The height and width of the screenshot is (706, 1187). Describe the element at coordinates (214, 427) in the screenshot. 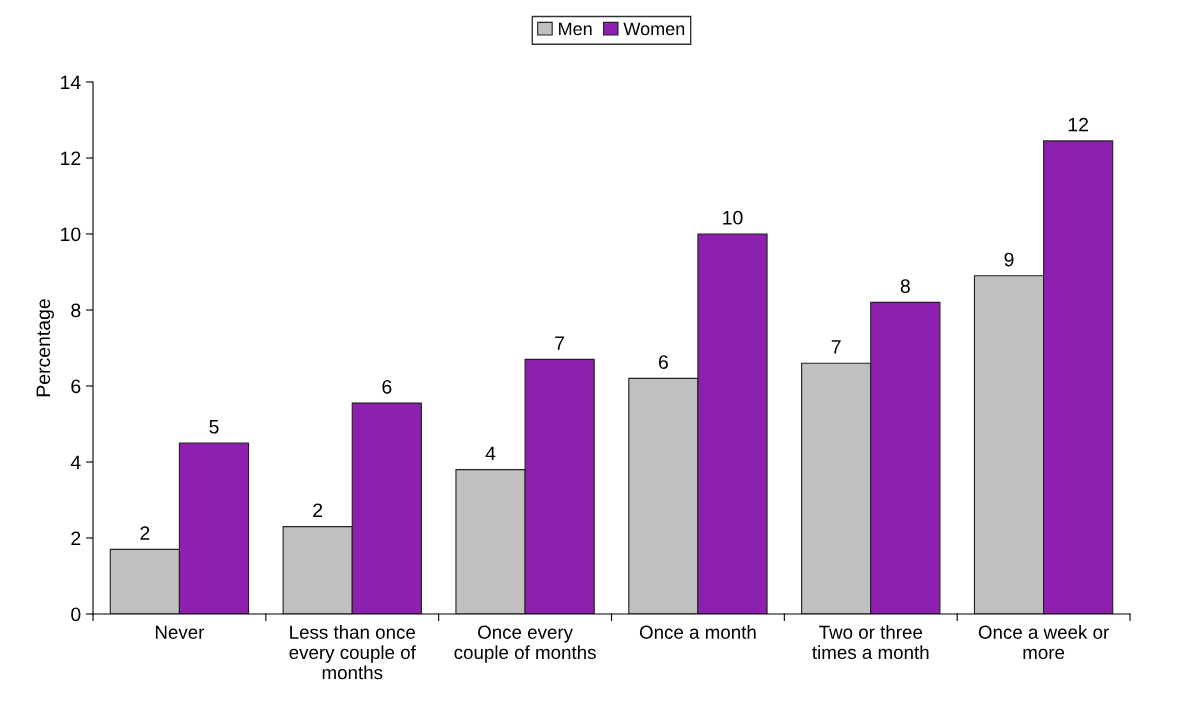

I see `data-label: 5` at that location.